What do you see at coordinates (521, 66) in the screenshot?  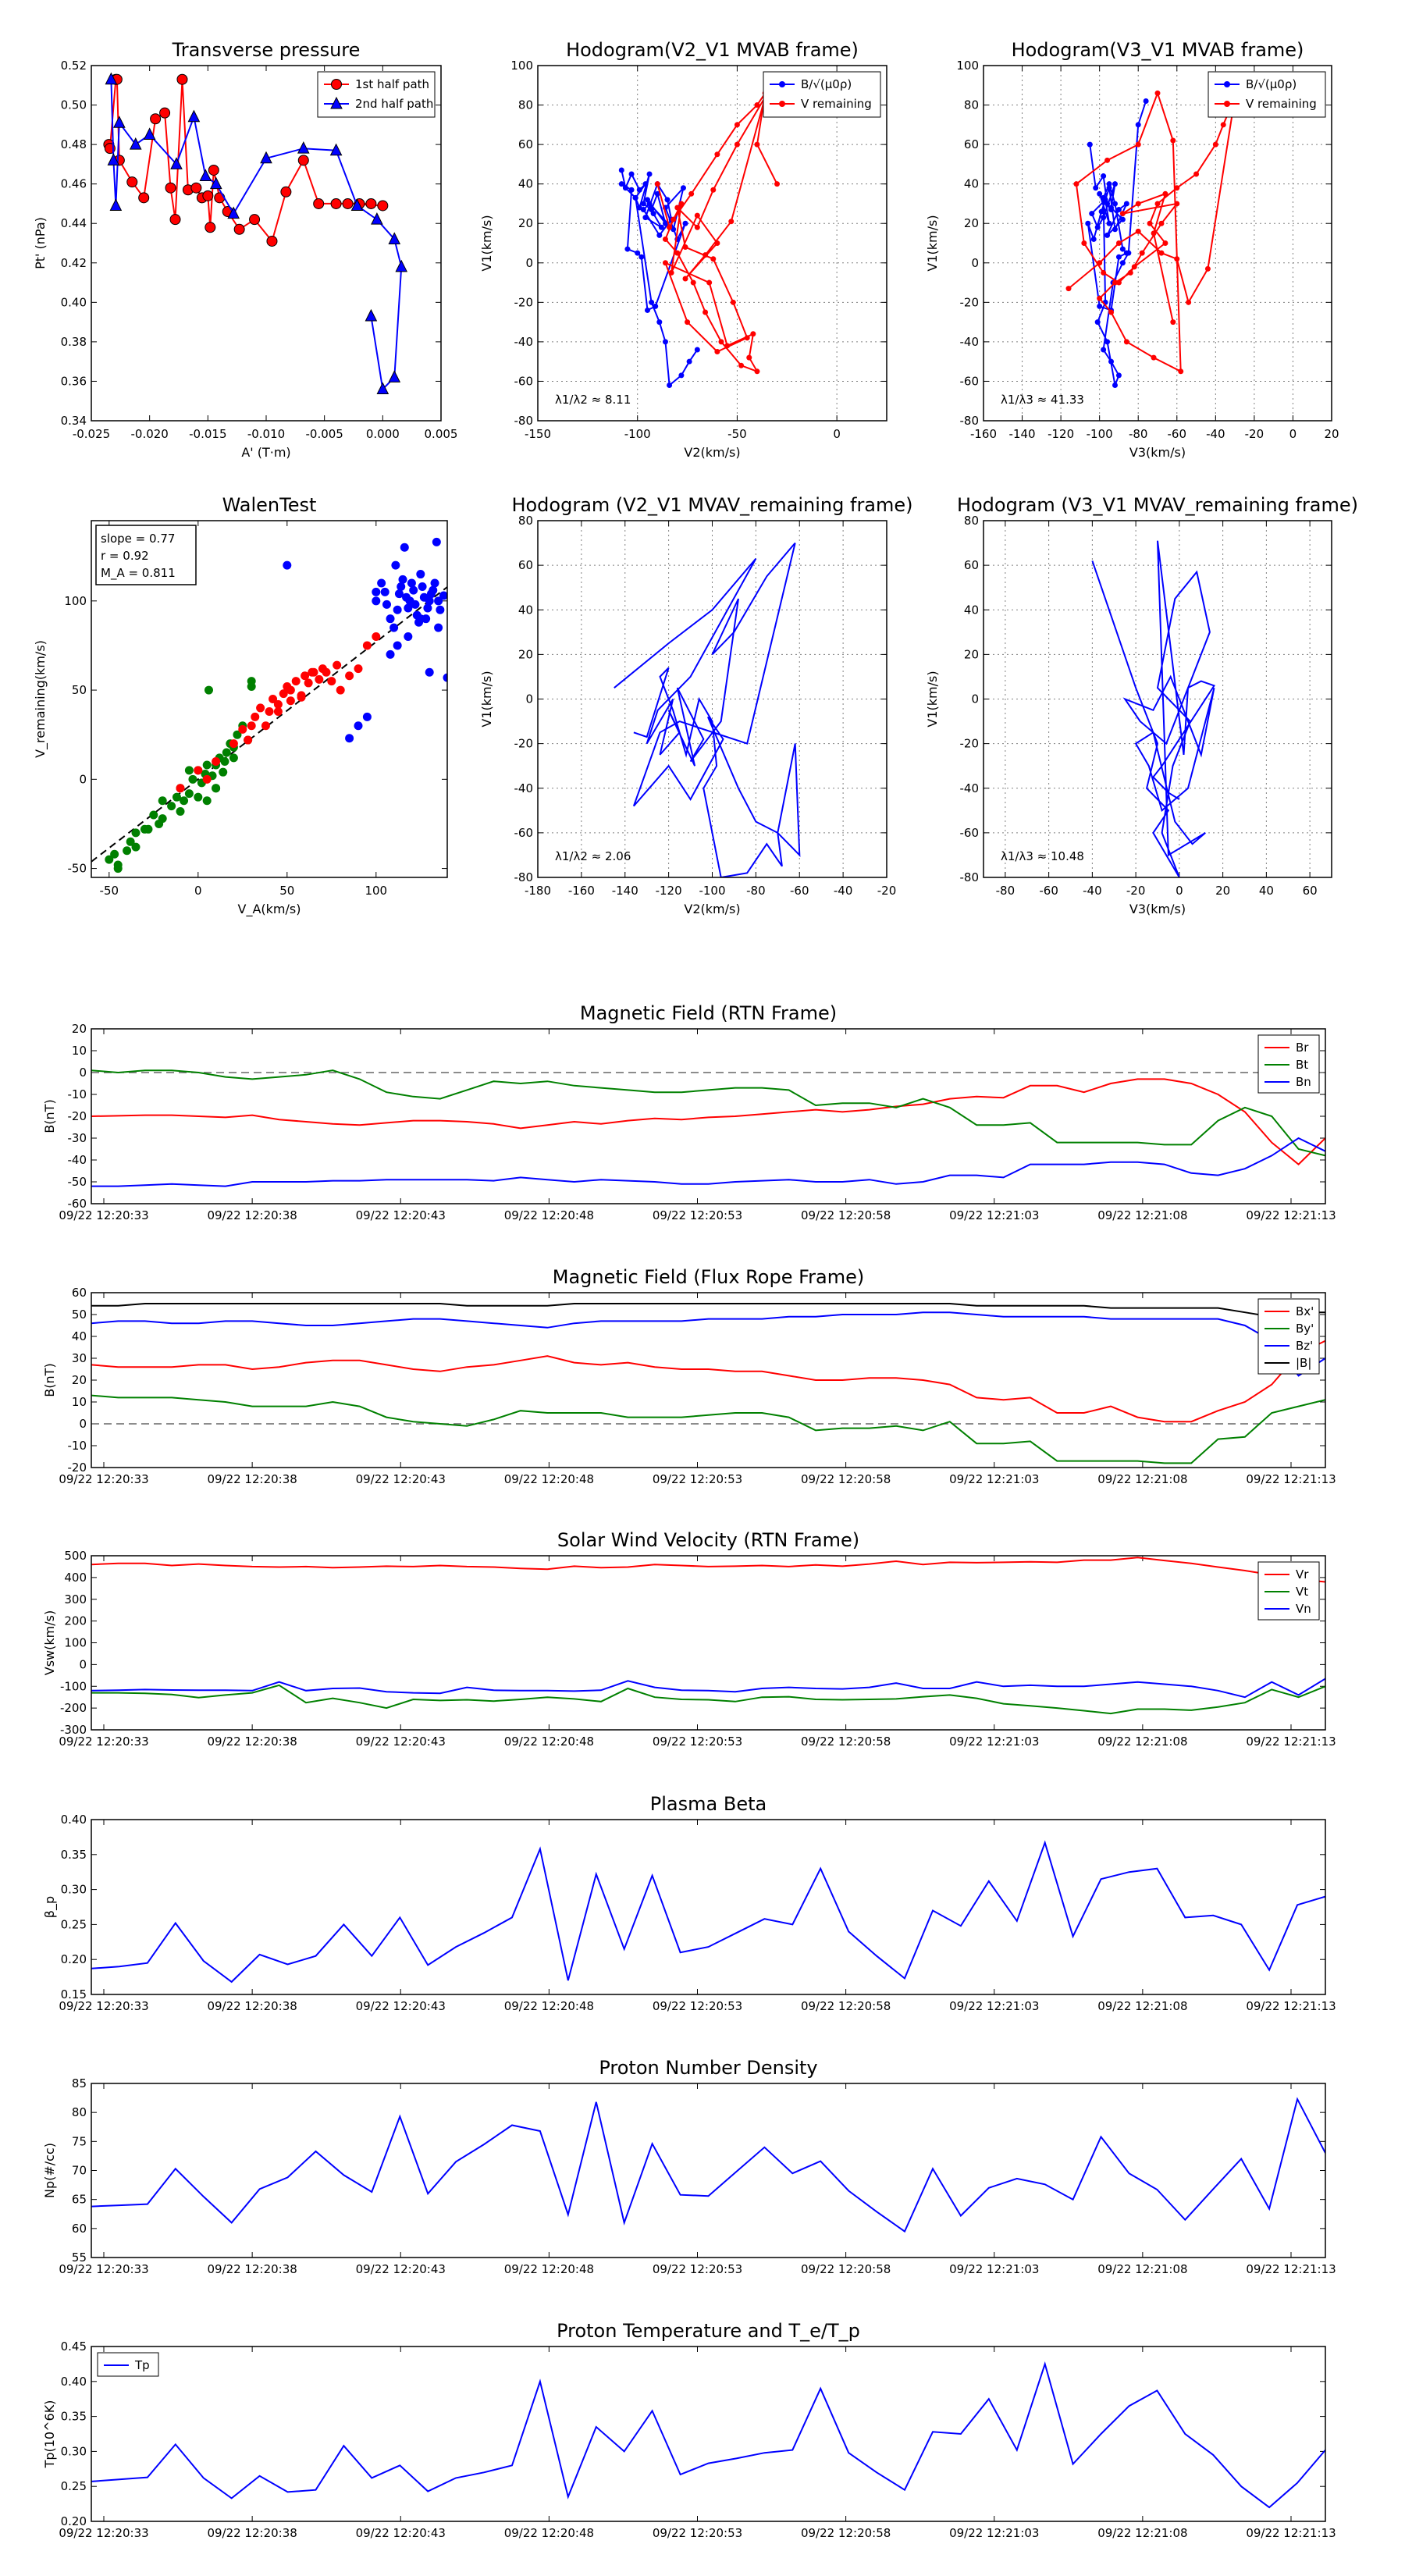 I see `y-tick-label: 100` at bounding box center [521, 66].